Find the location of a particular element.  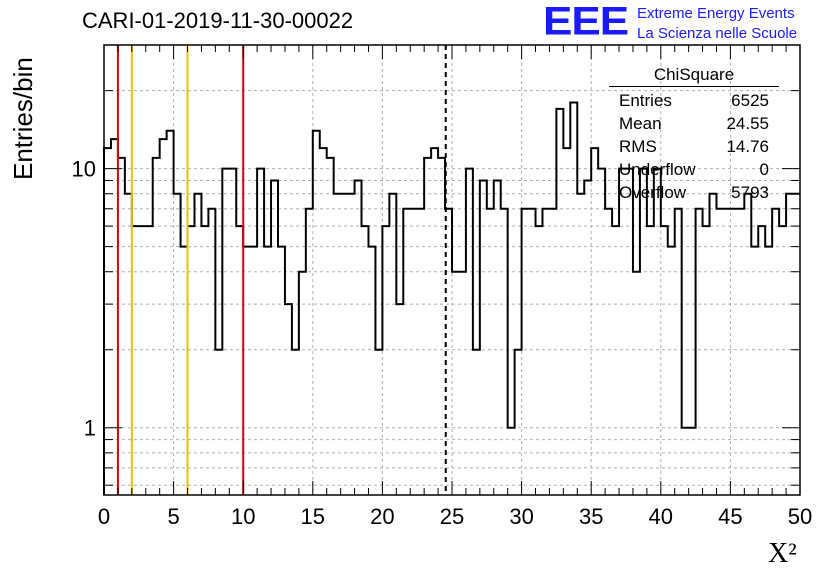

stats-value: 14.76 is located at coordinates (747, 146).